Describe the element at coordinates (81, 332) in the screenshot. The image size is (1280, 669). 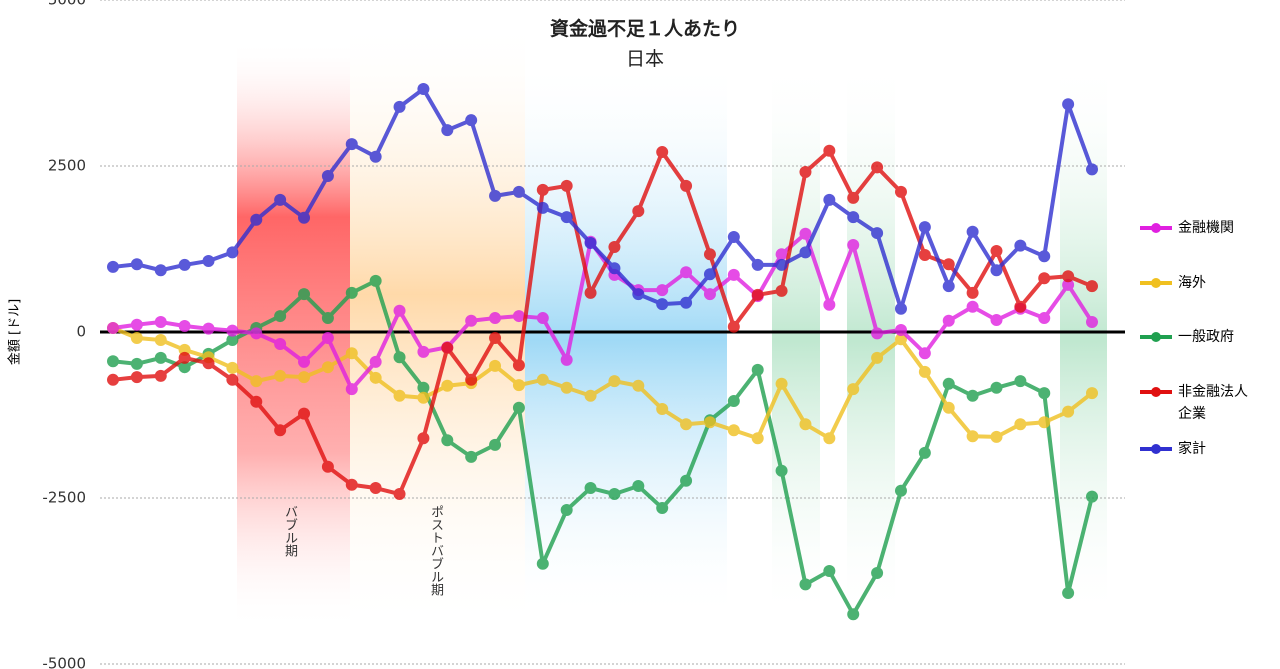
I see `y-tick-label: 0` at that location.